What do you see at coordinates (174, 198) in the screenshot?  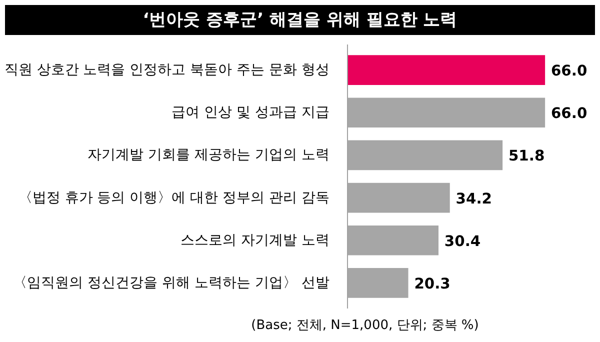 I see `y-tick-label: 〈법정 휴가 등의 이행〉에 대한 정부의 관리 감독` at bounding box center [174, 198].